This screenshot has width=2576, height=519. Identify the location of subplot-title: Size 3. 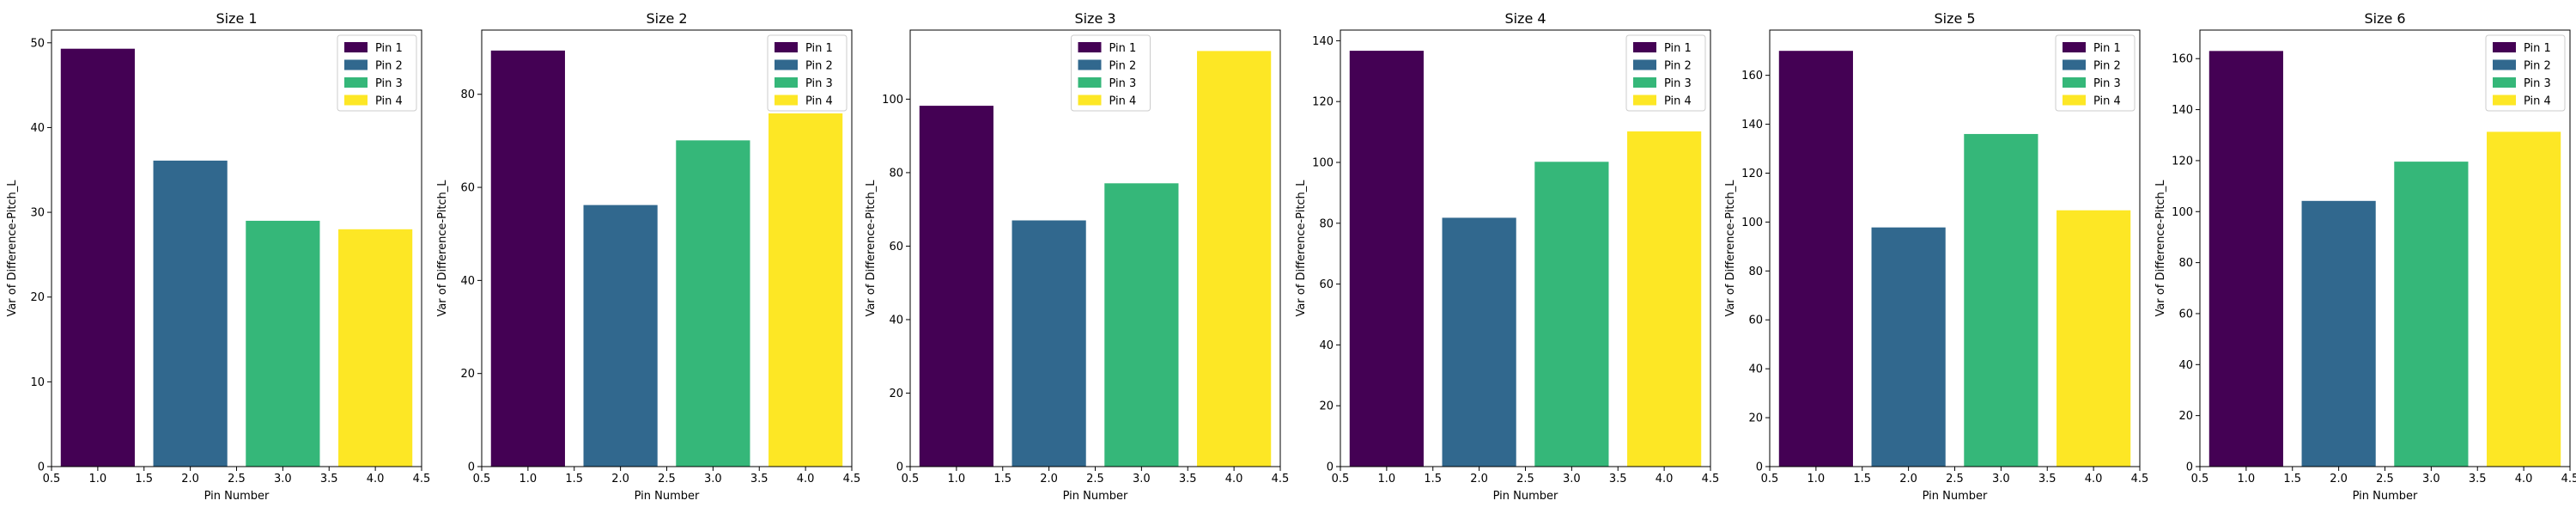
(1094, 18).